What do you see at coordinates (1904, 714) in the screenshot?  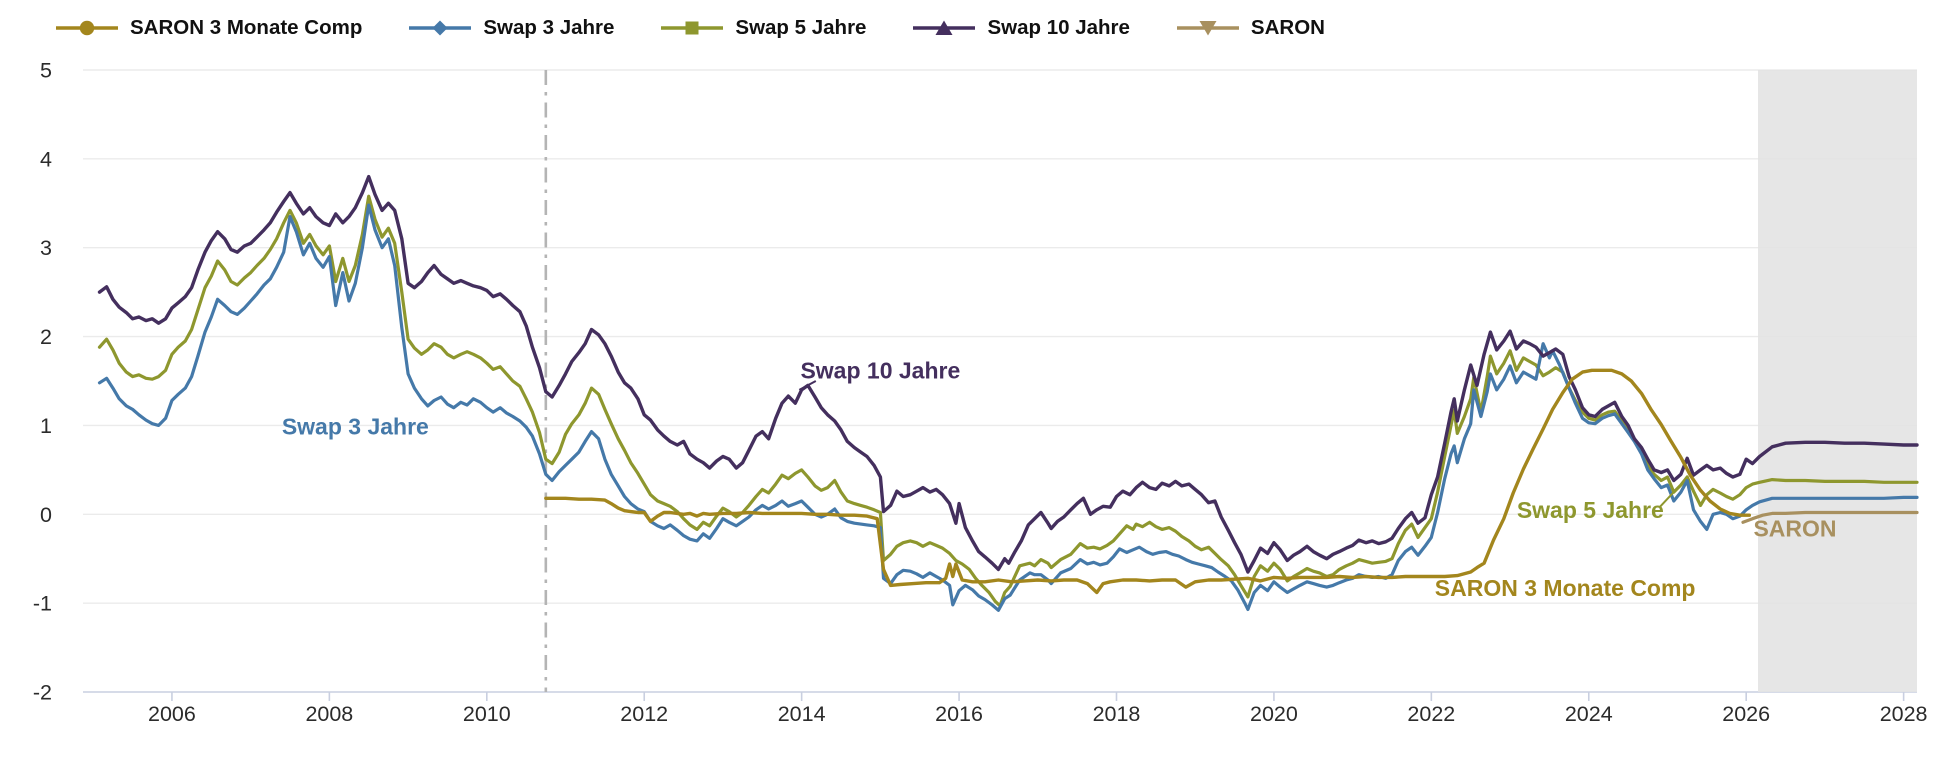 I see `x-tick-label: 2028` at bounding box center [1904, 714].